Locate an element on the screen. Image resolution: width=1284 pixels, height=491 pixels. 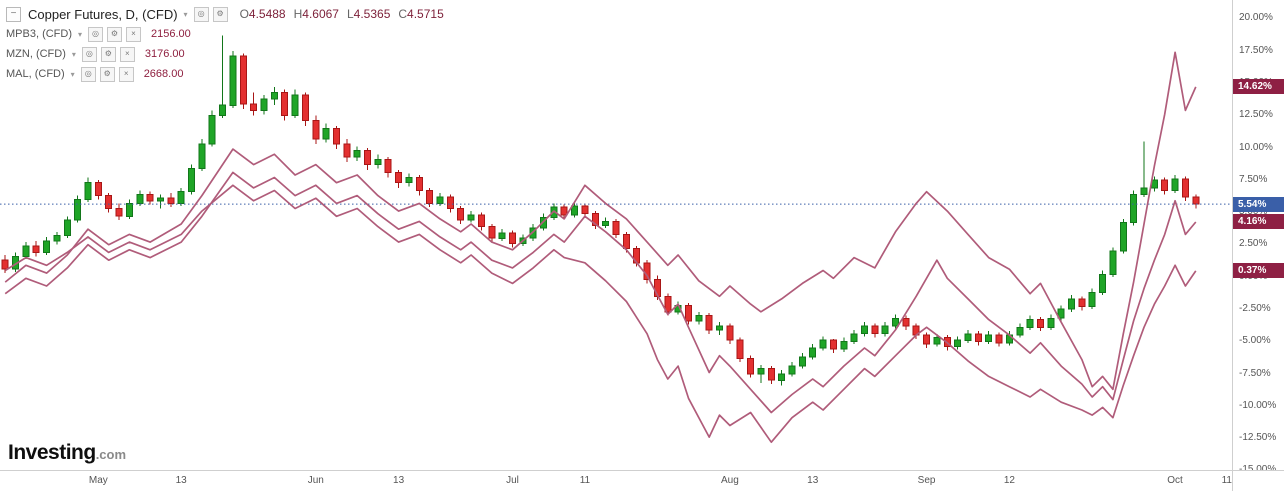
time-tick-label: Sep is located at coordinates (926, 480).